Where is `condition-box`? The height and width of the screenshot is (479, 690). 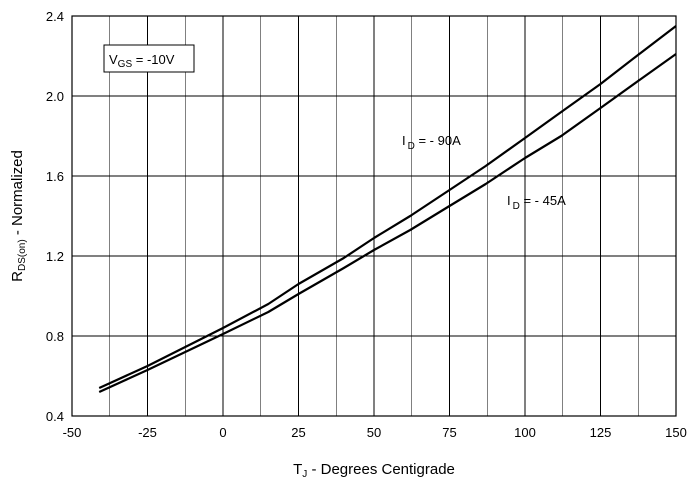 condition-box is located at coordinates (149, 58).